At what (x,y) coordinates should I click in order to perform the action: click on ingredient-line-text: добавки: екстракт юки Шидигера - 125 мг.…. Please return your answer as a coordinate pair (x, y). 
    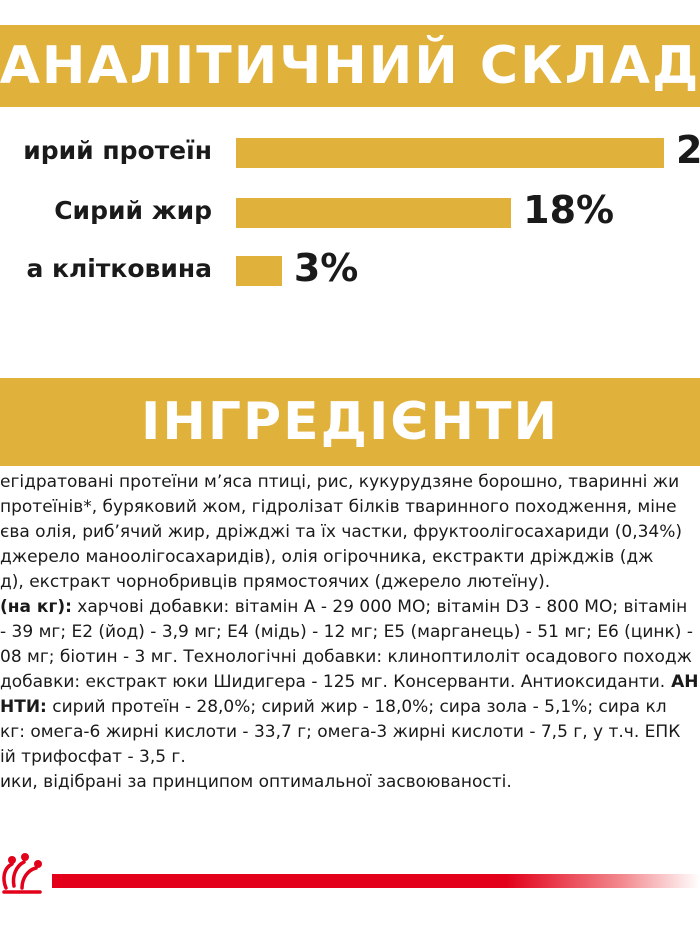
    Looking at the image, I should click on (333, 682).